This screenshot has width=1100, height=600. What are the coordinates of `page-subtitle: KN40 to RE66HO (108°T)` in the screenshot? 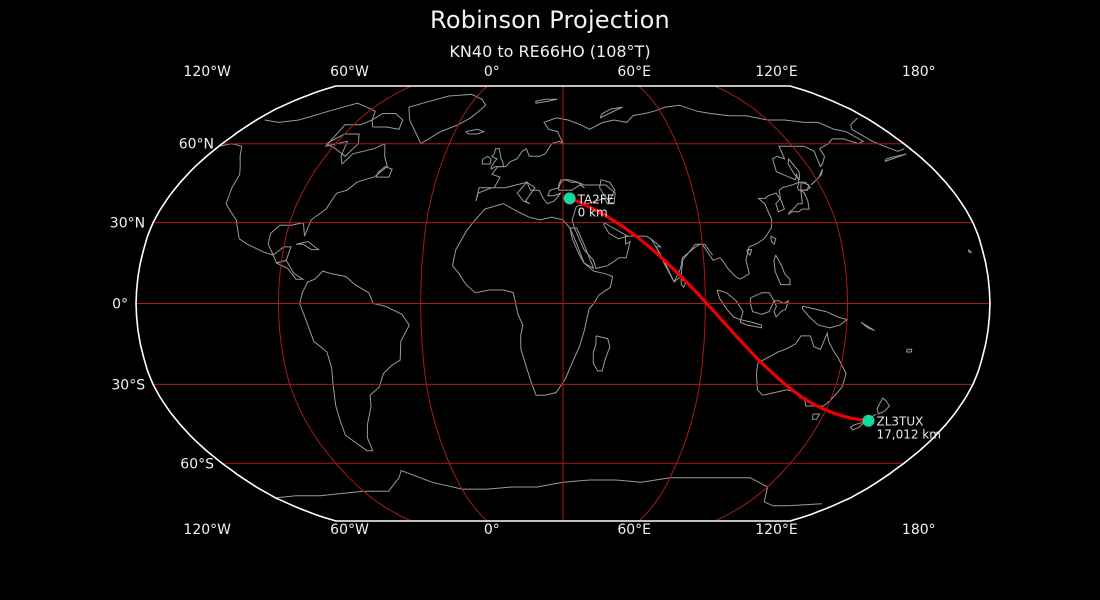 It's located at (550, 51).